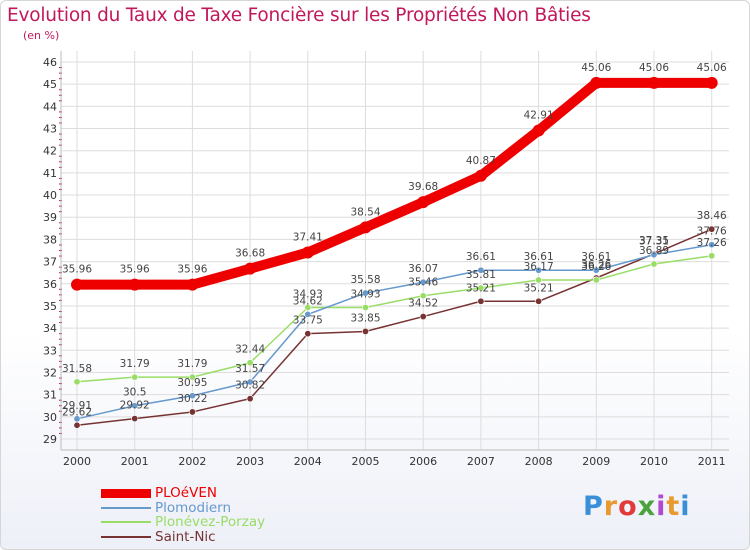 This screenshot has width=750, height=550. Describe the element at coordinates (423, 187) in the screenshot. I see `data-label-ploeven: 39.68` at that location.